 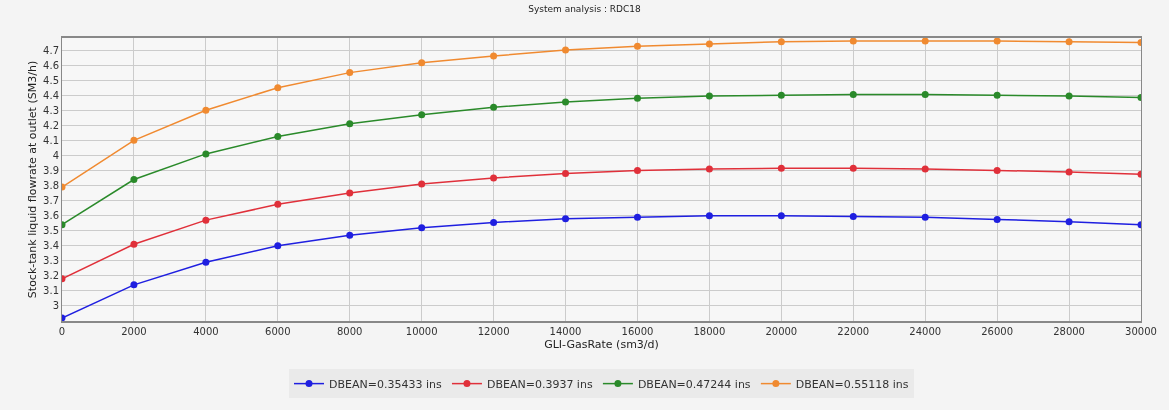 What do you see at coordinates (51, 110) in the screenshot?
I see `y-tick-label: 4.3` at bounding box center [51, 110].